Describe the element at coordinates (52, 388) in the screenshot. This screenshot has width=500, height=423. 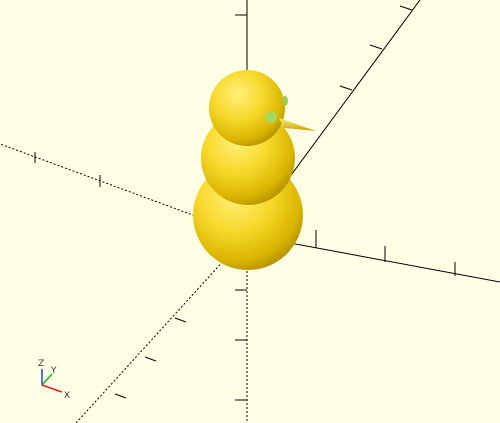
I see `gizmo-x` at that location.